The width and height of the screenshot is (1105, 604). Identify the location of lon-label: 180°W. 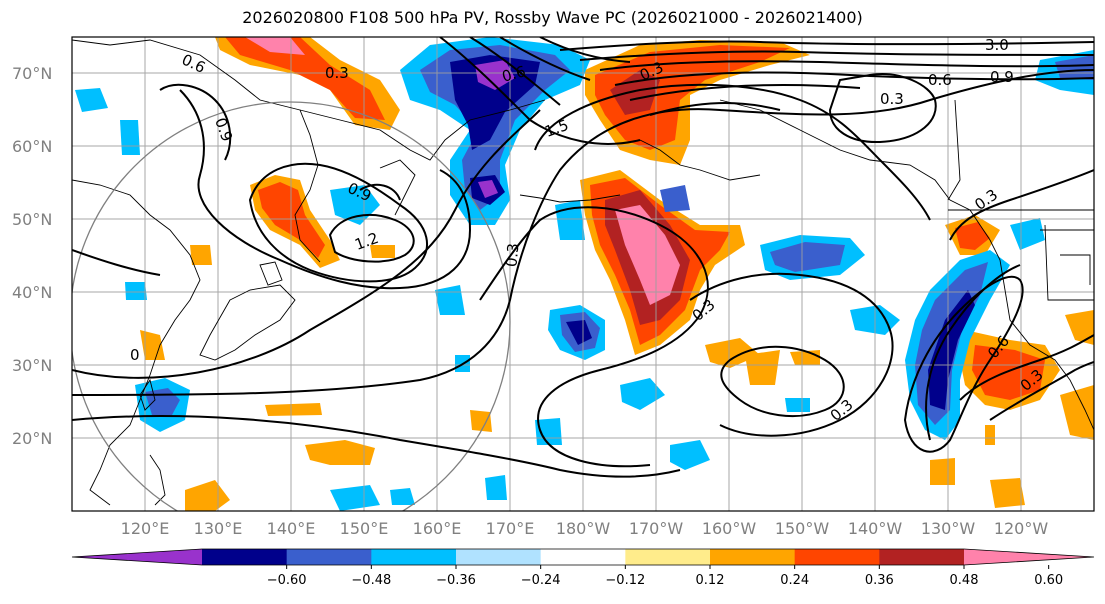
(583, 528).